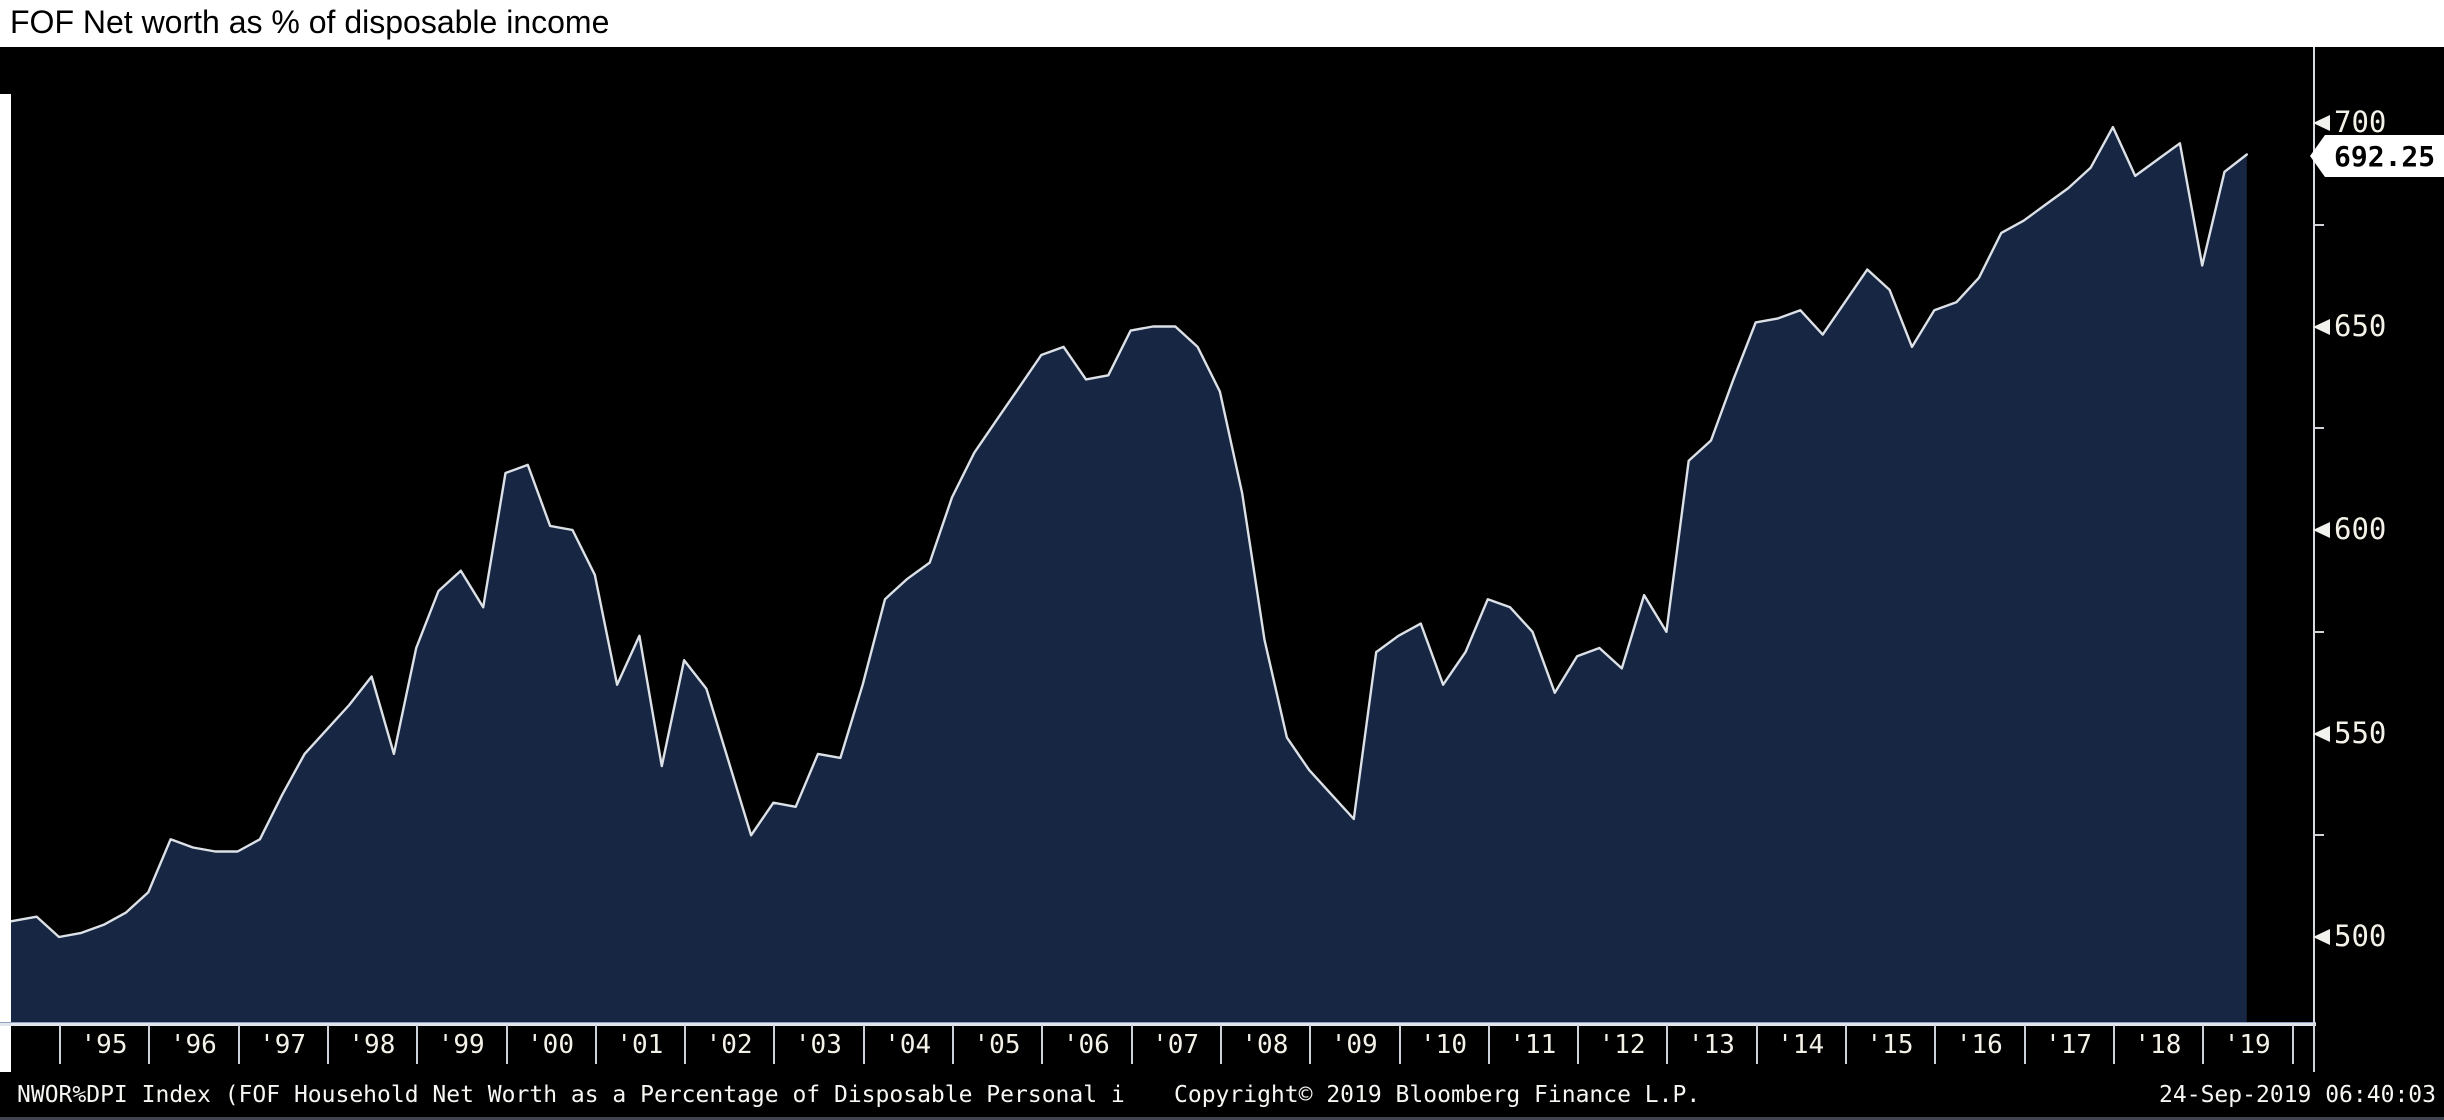 The image size is (2444, 1120). What do you see at coordinates (2158, 1045) in the screenshot?
I see `x-tick-label: '18` at bounding box center [2158, 1045].